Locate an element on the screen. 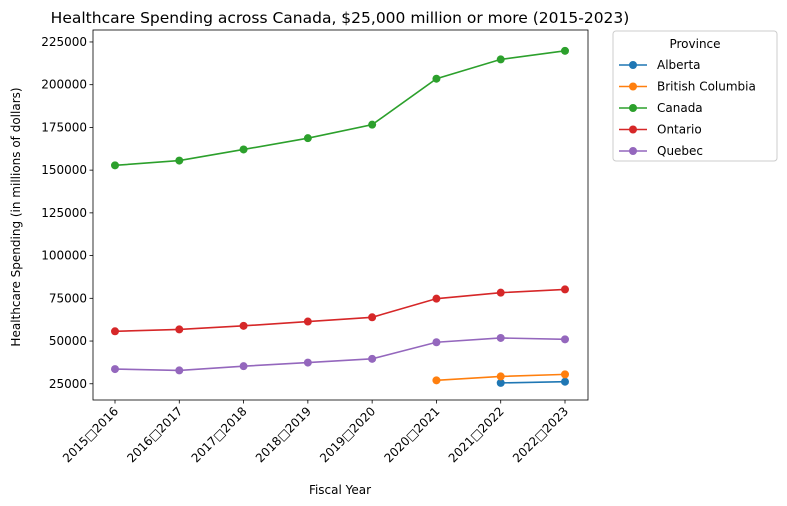  y-tick-label: 25000 is located at coordinates (68, 384).